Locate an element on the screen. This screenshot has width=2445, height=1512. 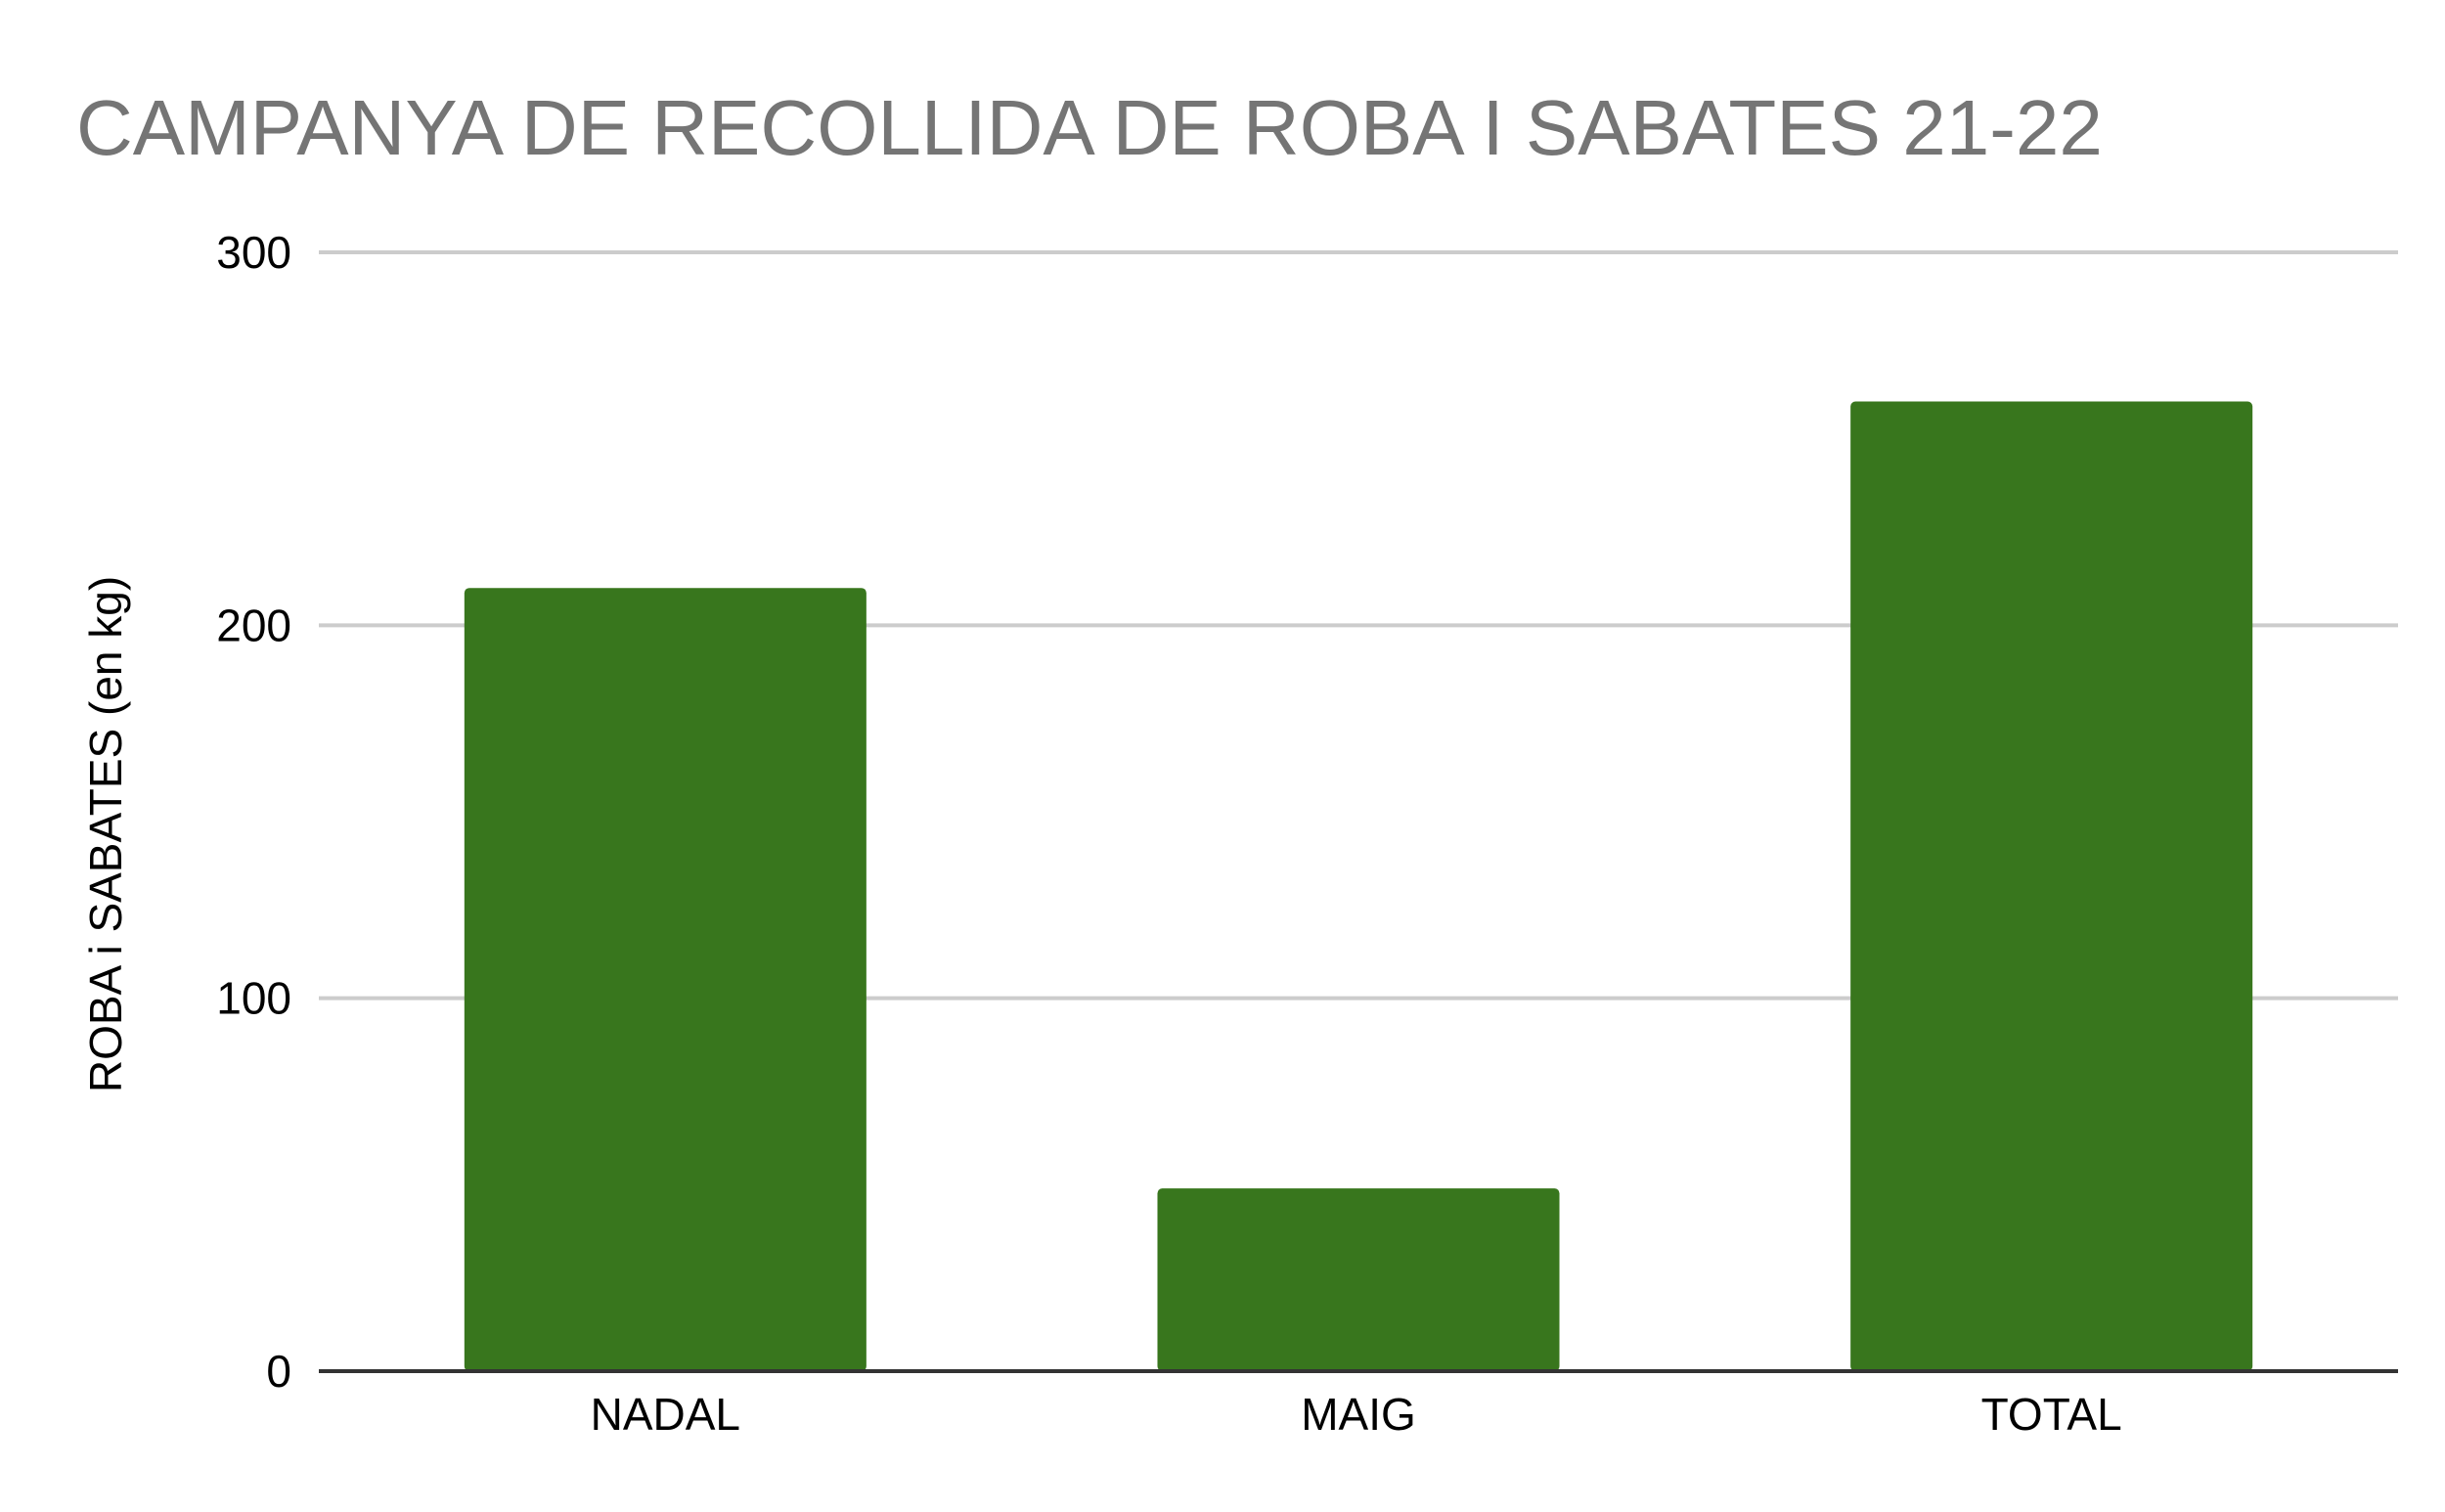
x-tick-label: TOTAL is located at coordinates (2051, 1415).